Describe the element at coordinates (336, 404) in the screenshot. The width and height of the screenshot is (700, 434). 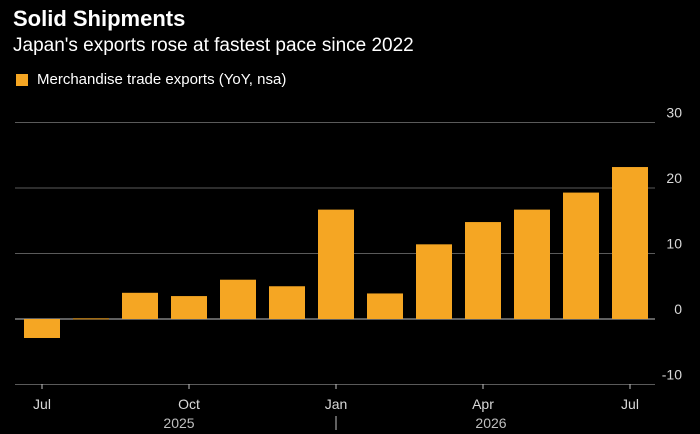
I see `x-tick-label: Jan` at that location.